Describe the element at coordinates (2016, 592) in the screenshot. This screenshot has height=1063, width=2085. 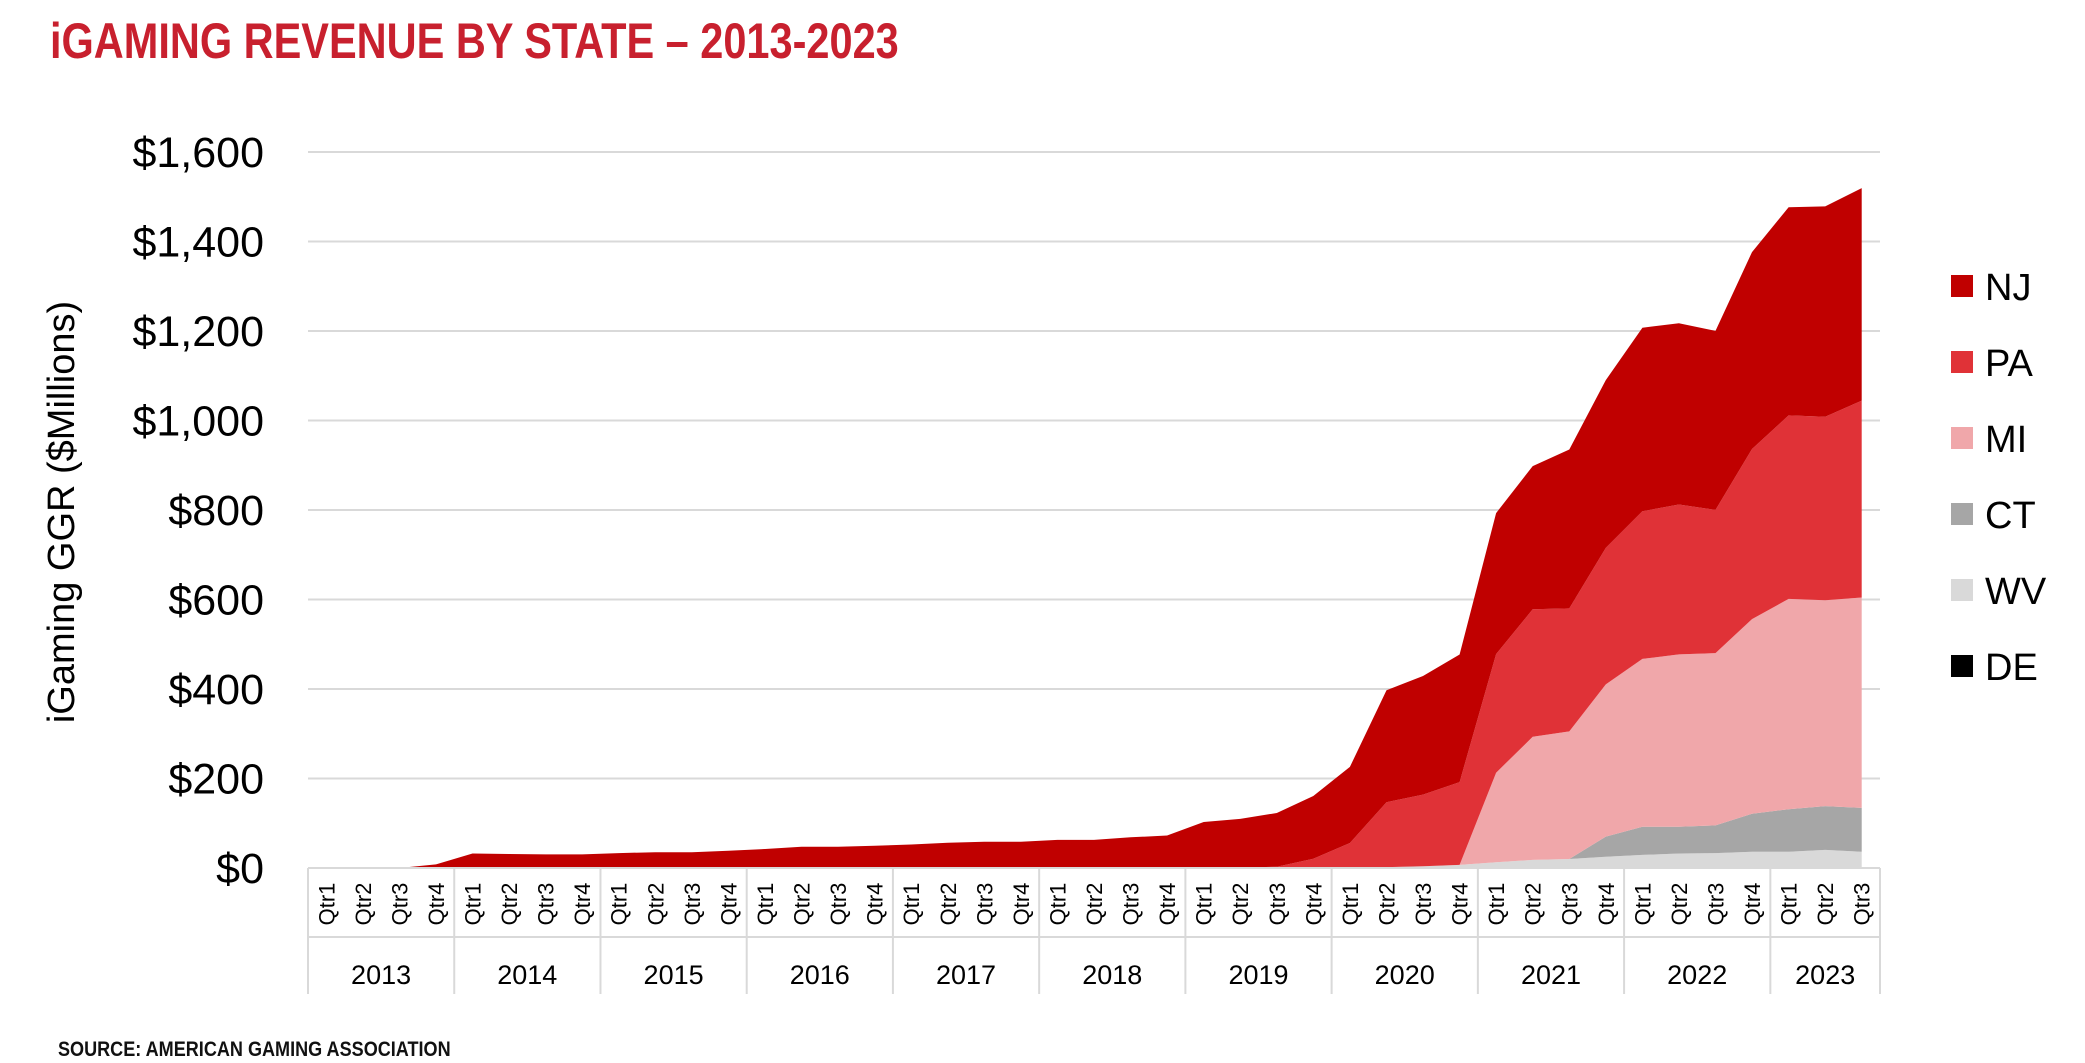
I see `legend-label: WV` at that location.